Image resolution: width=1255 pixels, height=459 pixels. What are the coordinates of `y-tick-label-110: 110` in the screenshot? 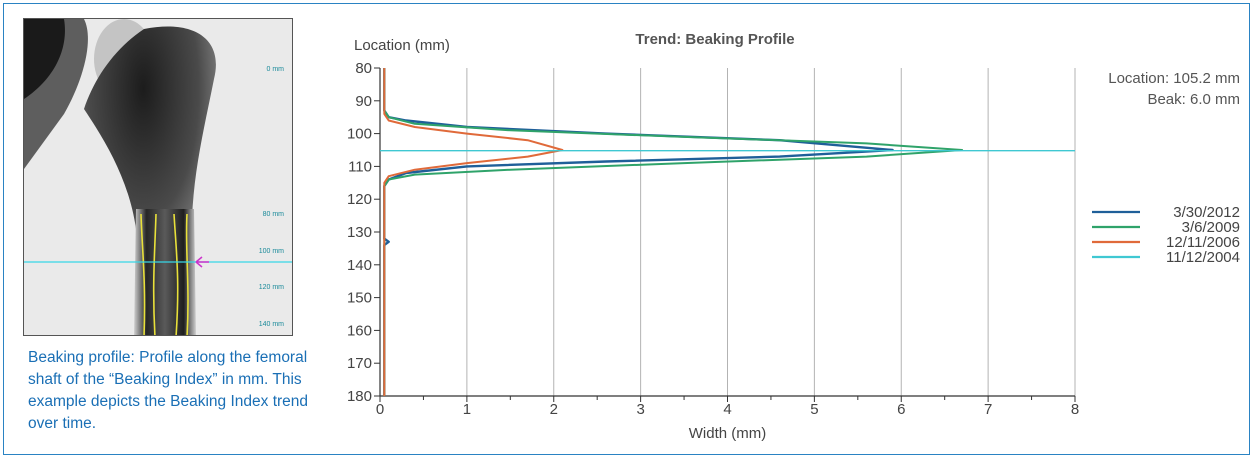 It's located at (360, 166).